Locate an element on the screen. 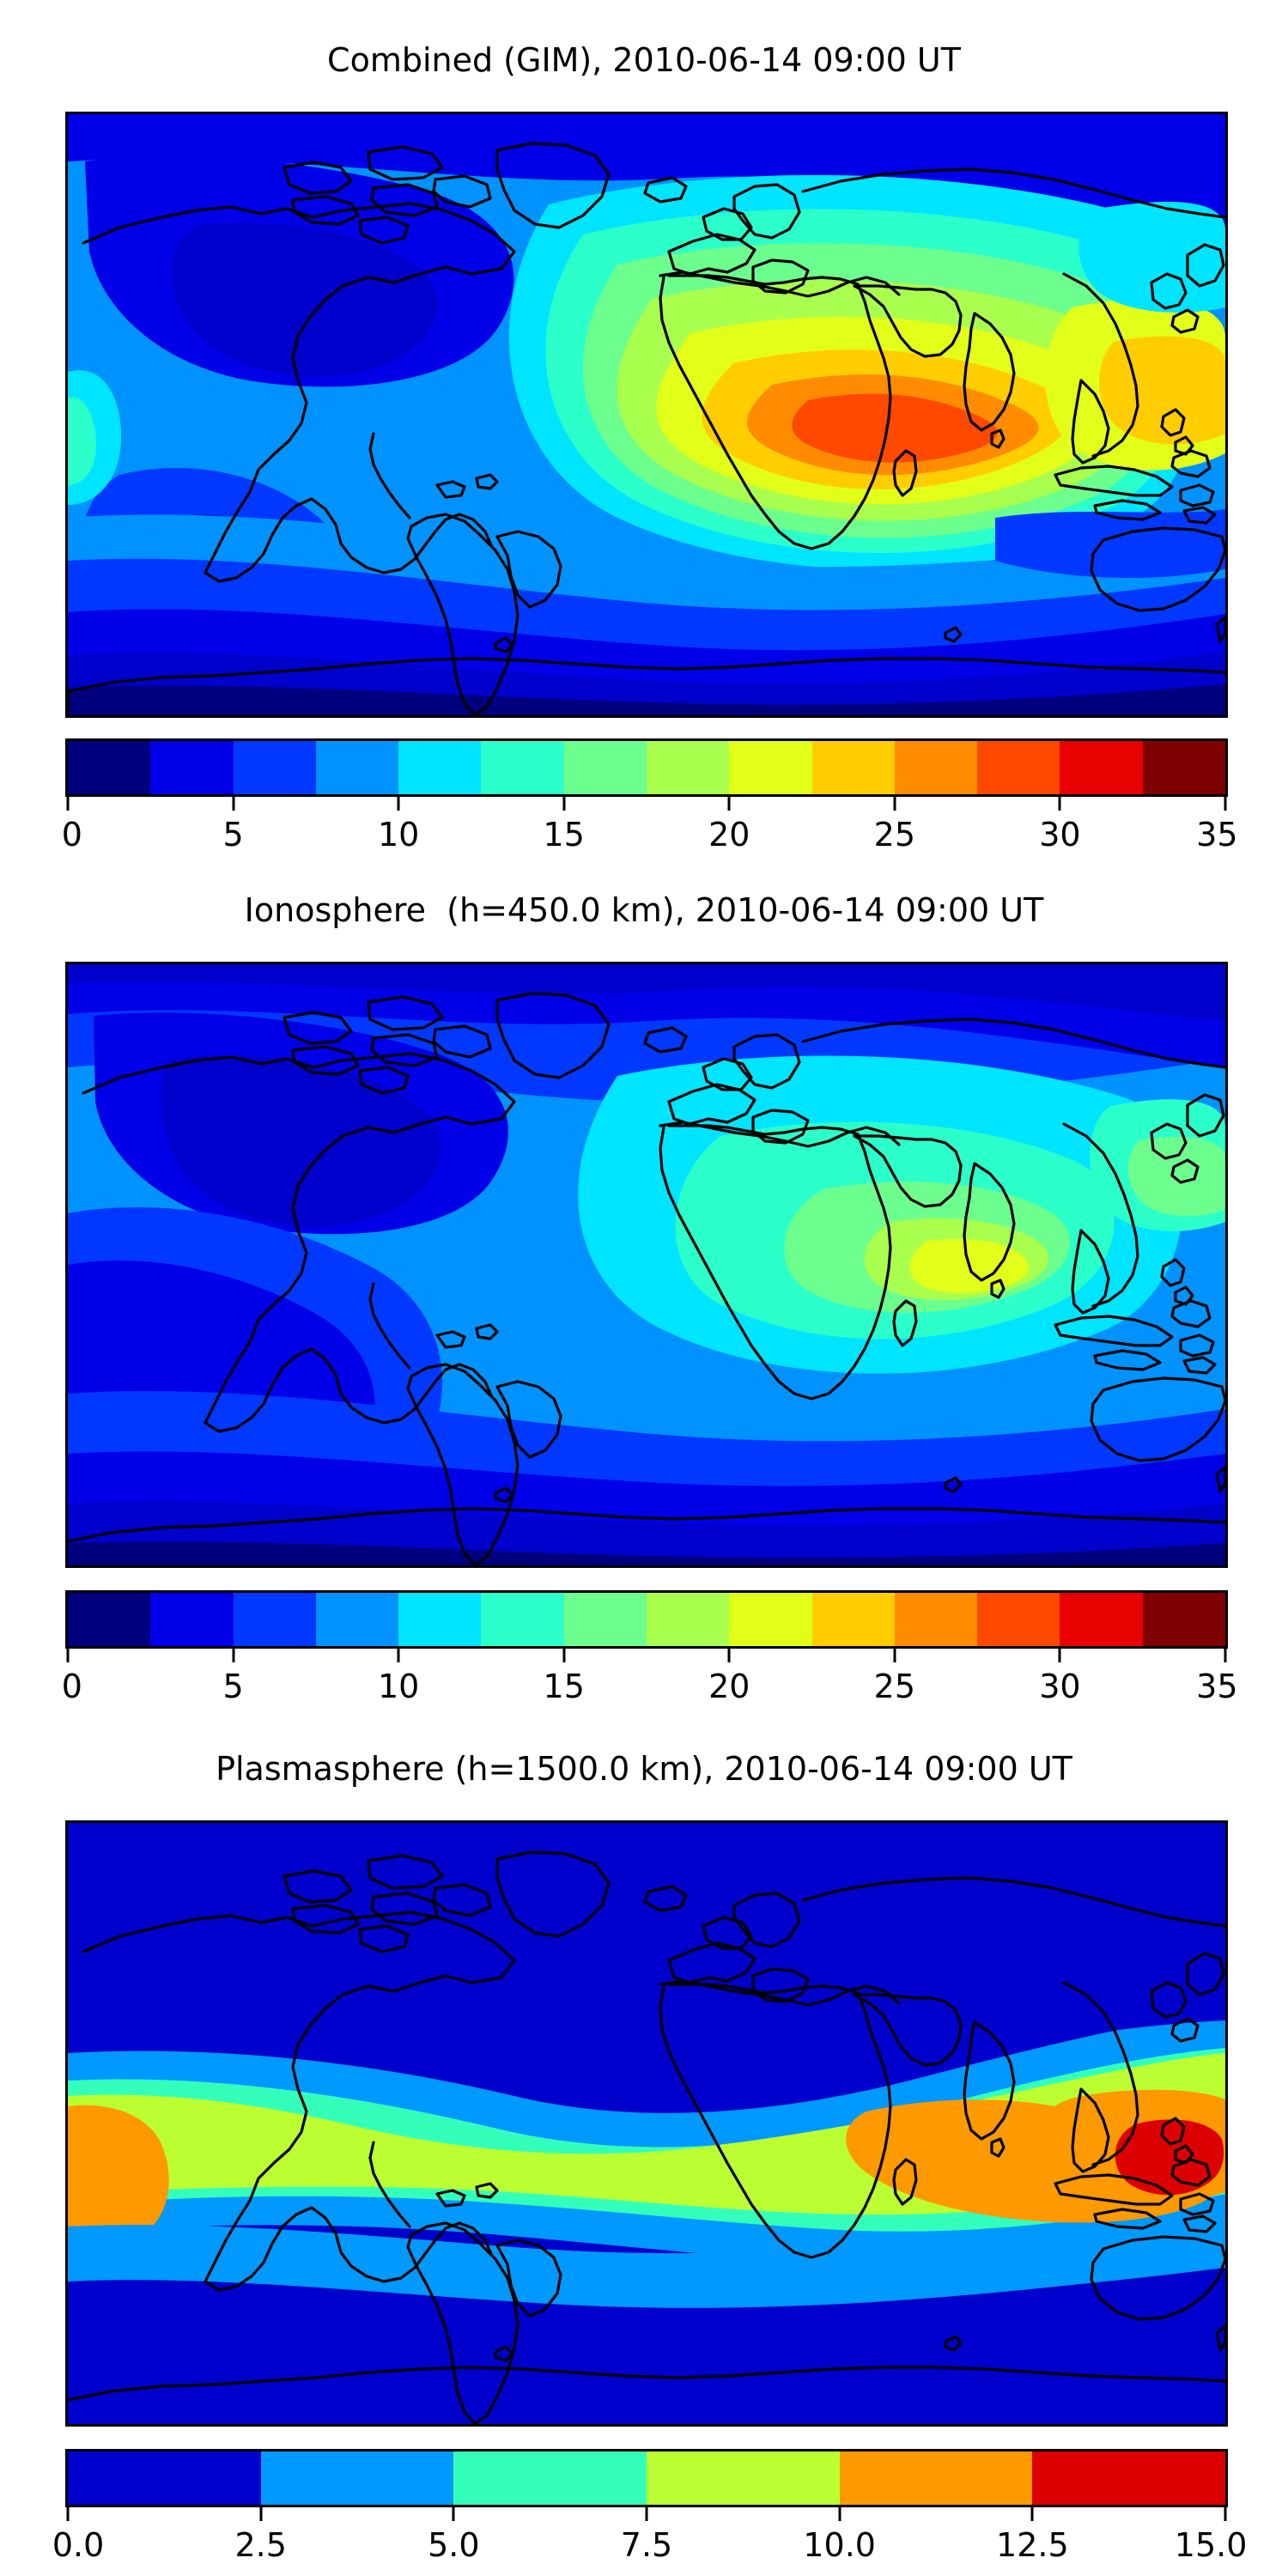 This screenshot has width=1288, height=2576. colorbar-tick-label: 2.5 is located at coordinates (260, 2545).